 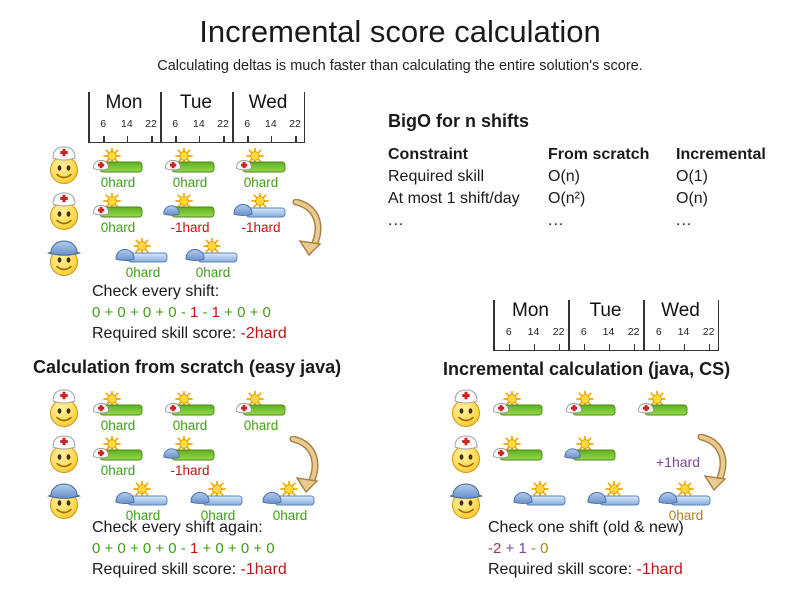 I want to click on page-title: Incremental score calculation, so click(x=400, y=31).